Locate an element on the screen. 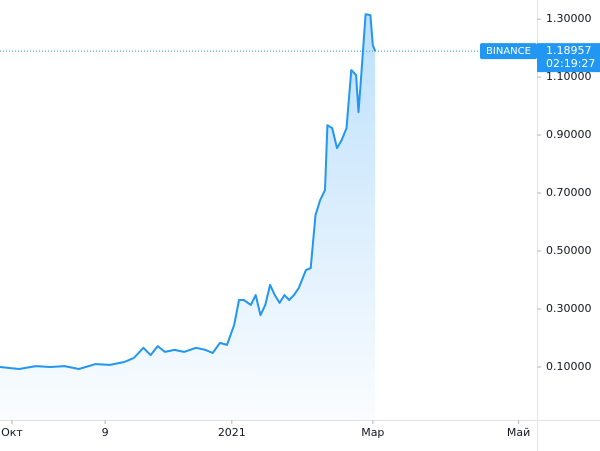 This screenshot has height=451, width=600. countdown-label: 02:19:27 is located at coordinates (570, 63).